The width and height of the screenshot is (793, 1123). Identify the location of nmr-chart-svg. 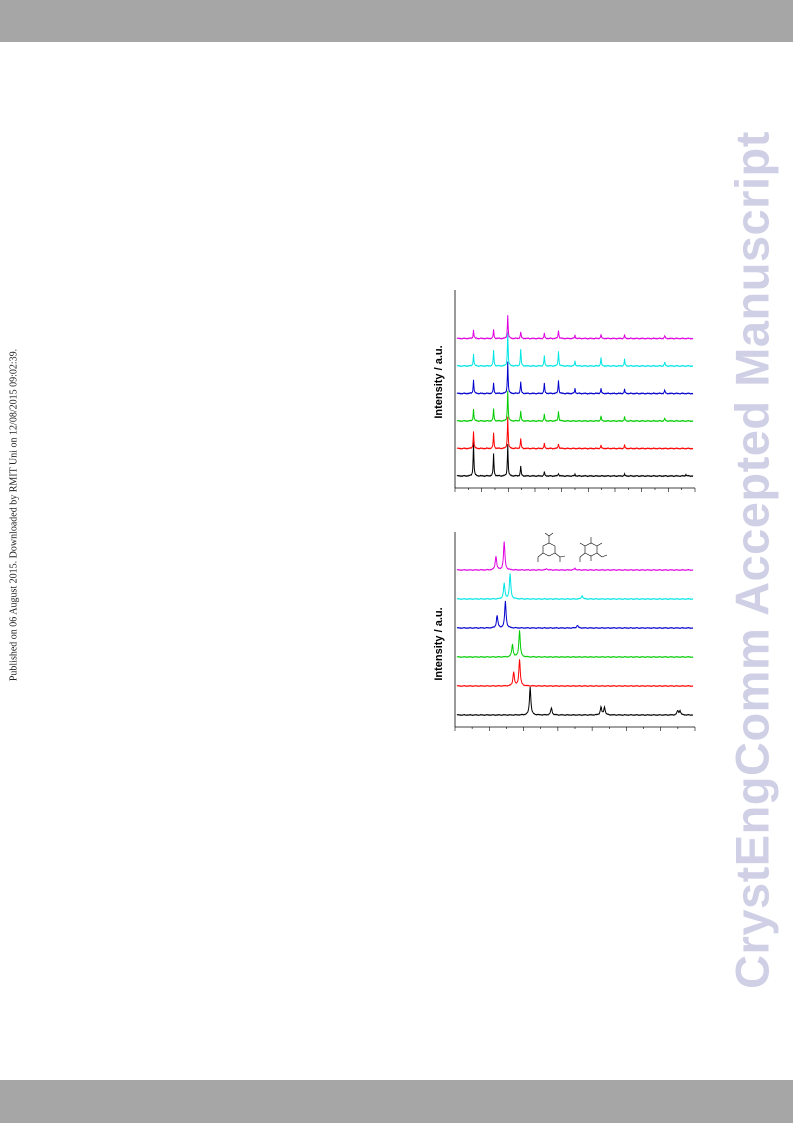
(575, 631).